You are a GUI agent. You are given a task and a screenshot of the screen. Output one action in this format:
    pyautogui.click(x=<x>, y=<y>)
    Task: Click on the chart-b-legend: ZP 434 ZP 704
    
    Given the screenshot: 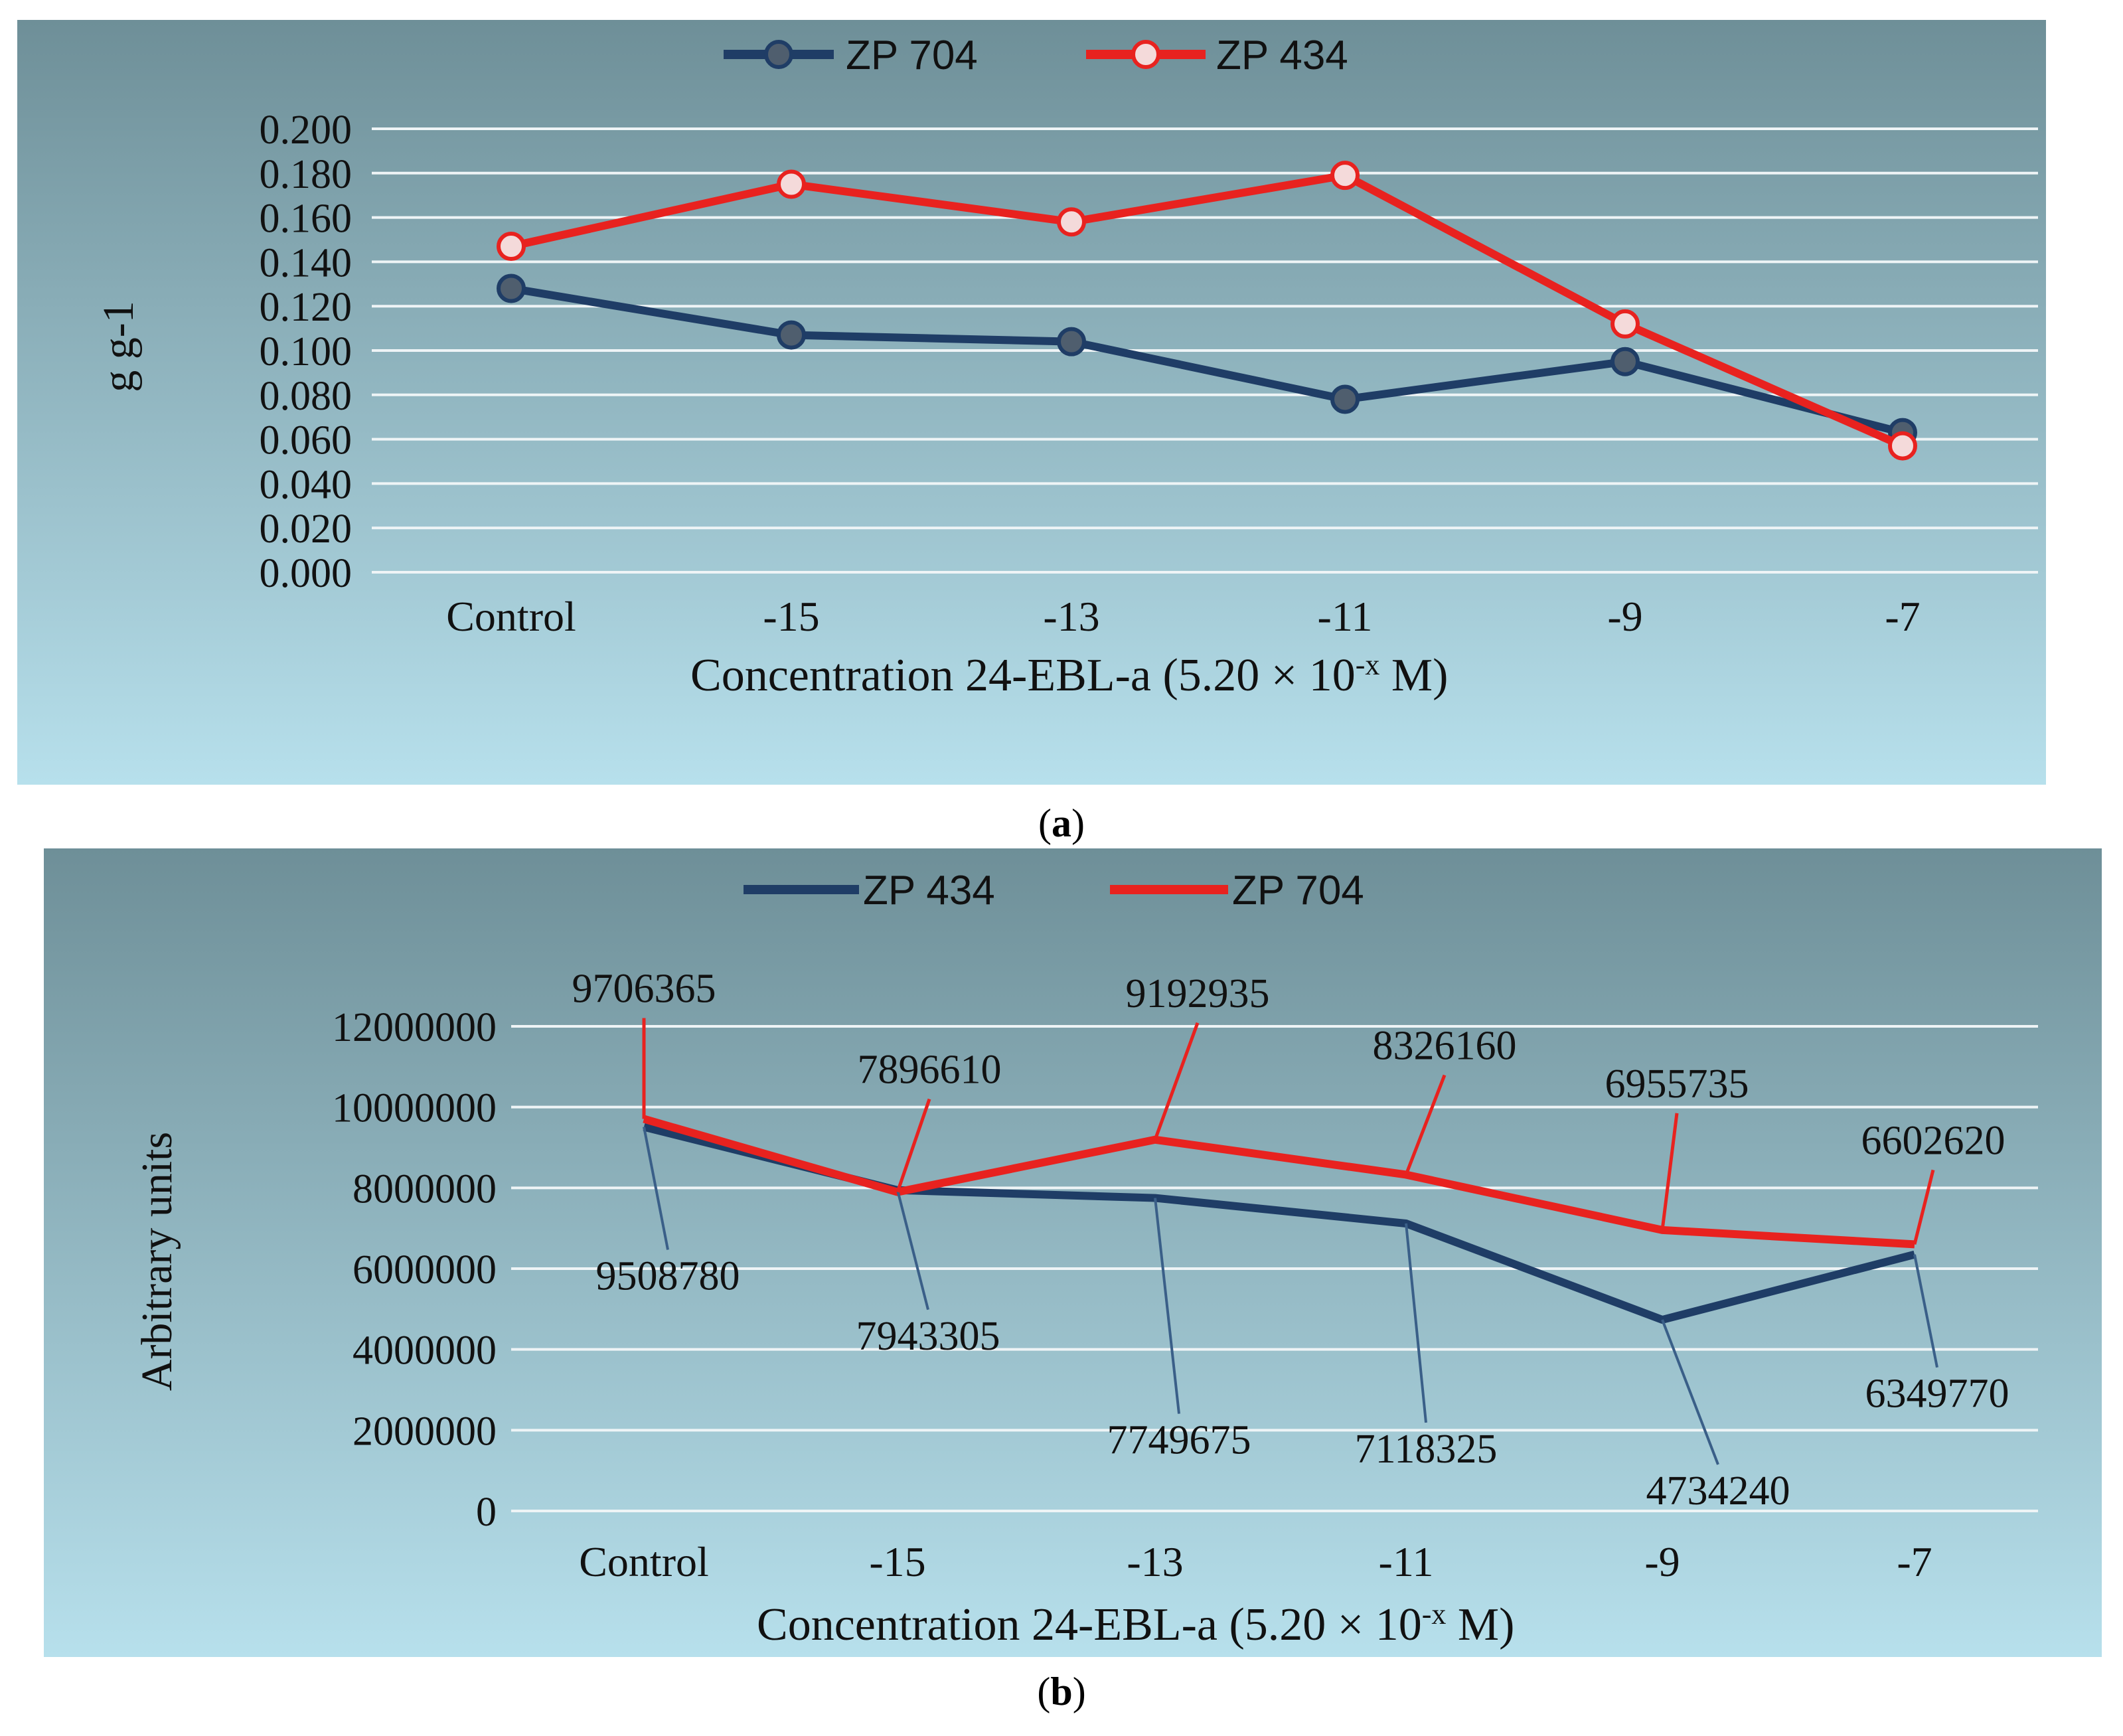 What is the action you would take?
    pyautogui.click(x=1054, y=890)
    